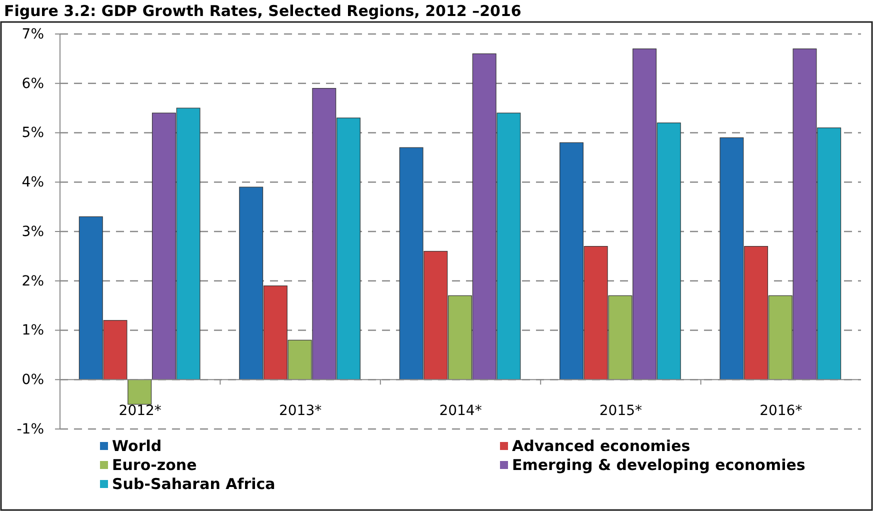  Describe the element at coordinates (263, 11) in the screenshot. I see `chart-title: Figure 3.2: GDP Growth Rates, Selected Regions, 2012 –2016` at that location.